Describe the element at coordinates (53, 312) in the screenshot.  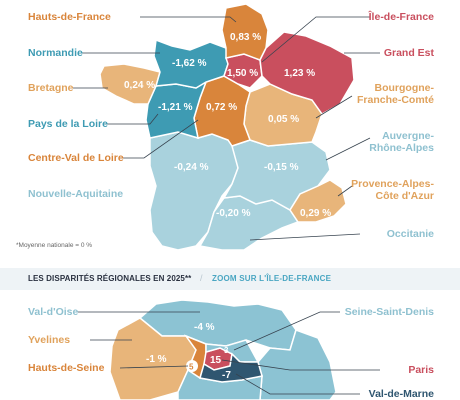
I see `label-val-d-oise: Val-d'Oise` at that location.